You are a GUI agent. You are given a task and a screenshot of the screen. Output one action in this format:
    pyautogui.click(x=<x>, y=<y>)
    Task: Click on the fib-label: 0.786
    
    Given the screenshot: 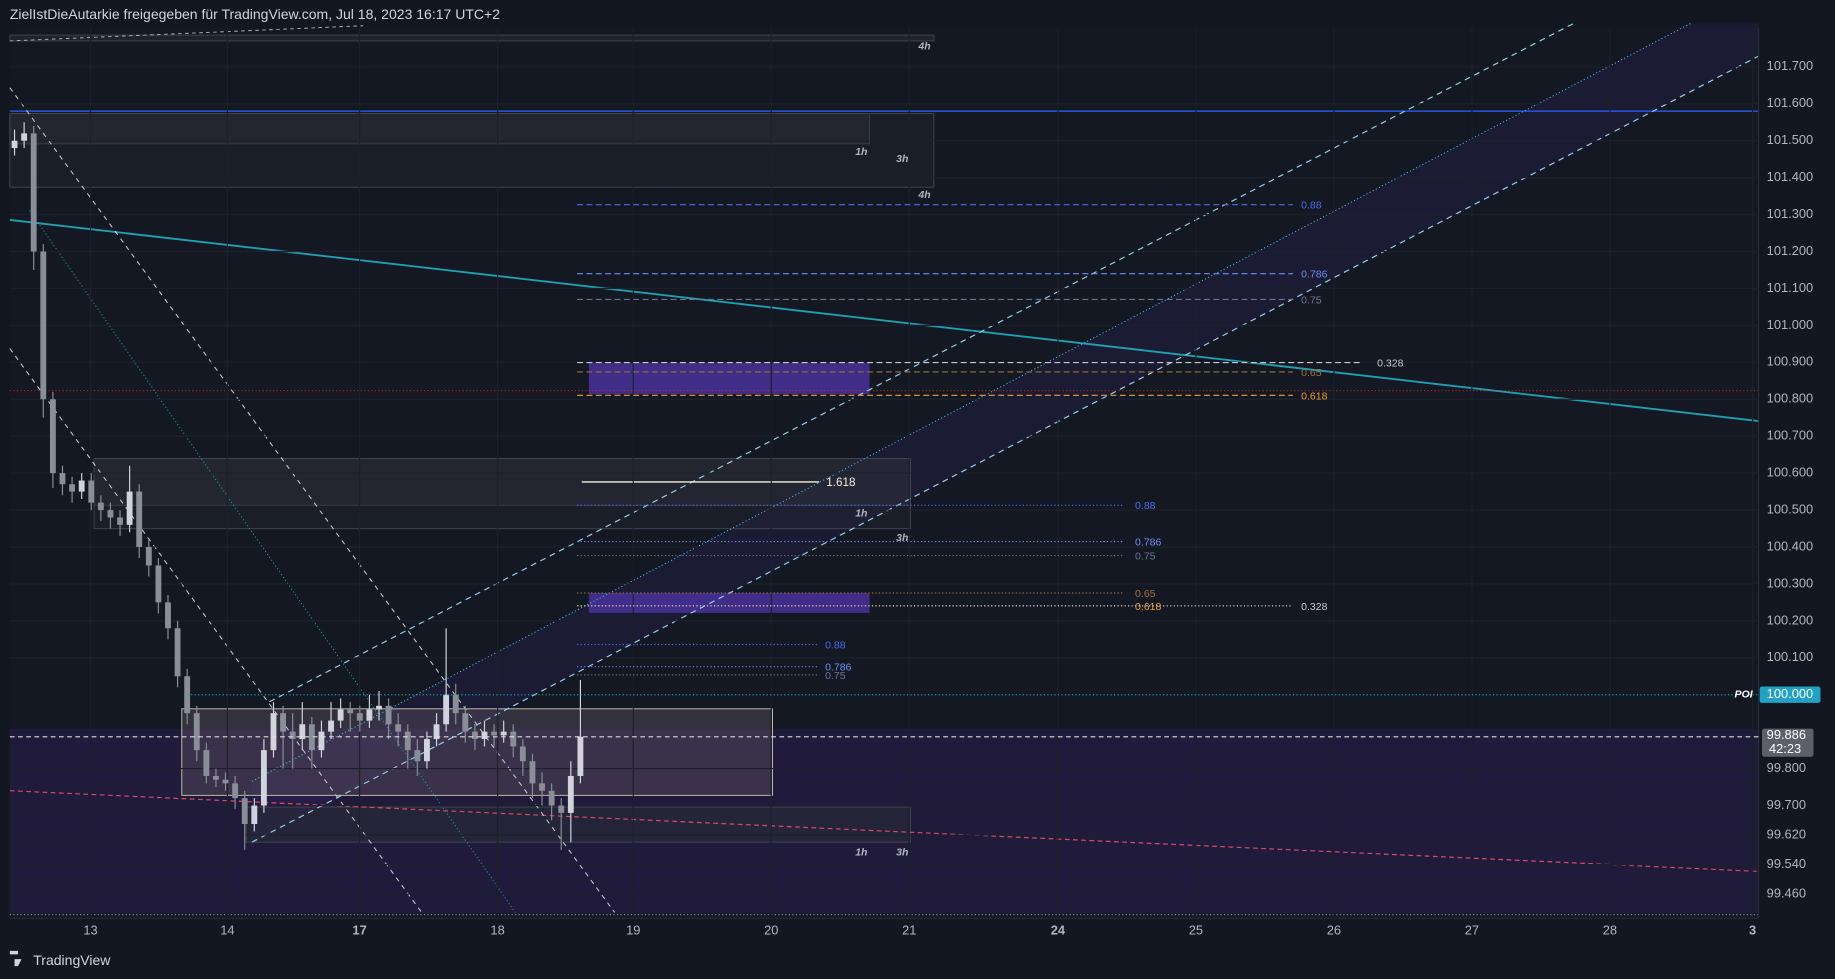 What is the action you would take?
    pyautogui.click(x=1148, y=543)
    